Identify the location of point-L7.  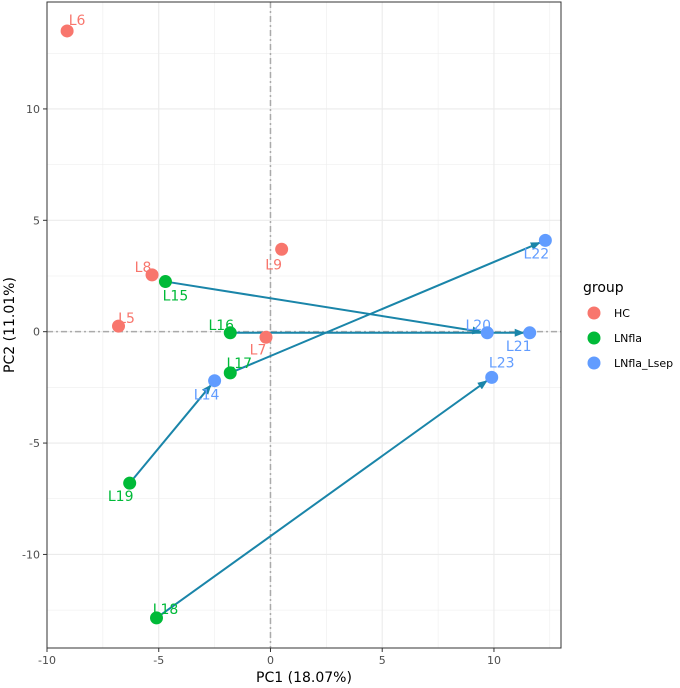
(266, 337).